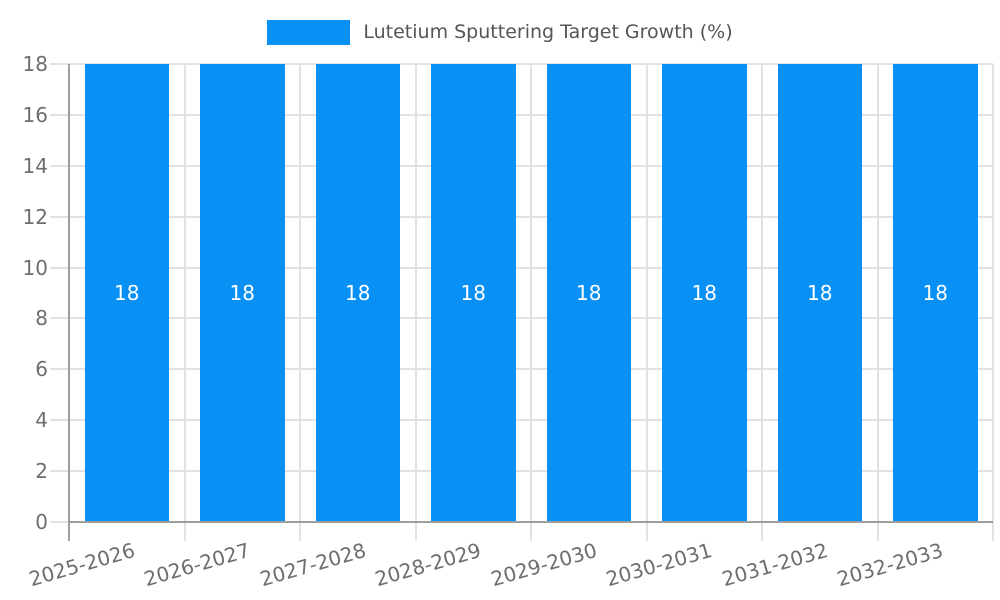 This screenshot has width=1000, height=600. What do you see at coordinates (197, 565) in the screenshot?
I see `x-axis-label: 2026-2027` at bounding box center [197, 565].